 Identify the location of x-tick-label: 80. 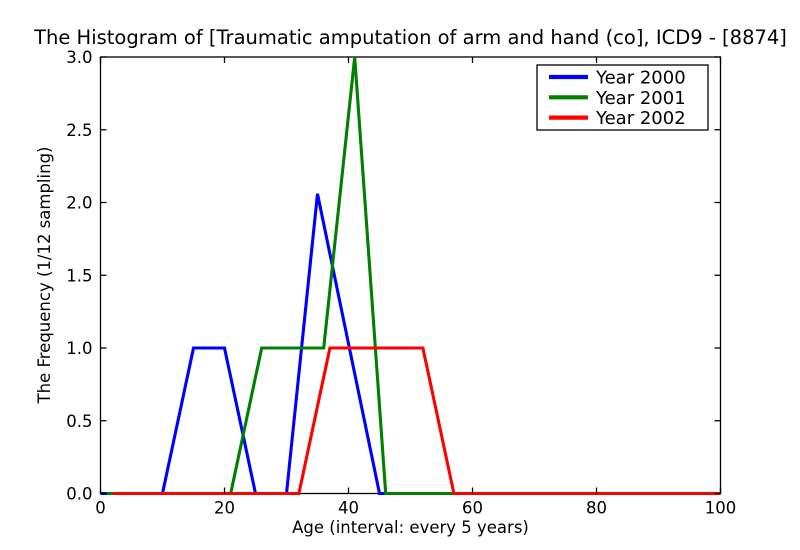
(596, 508).